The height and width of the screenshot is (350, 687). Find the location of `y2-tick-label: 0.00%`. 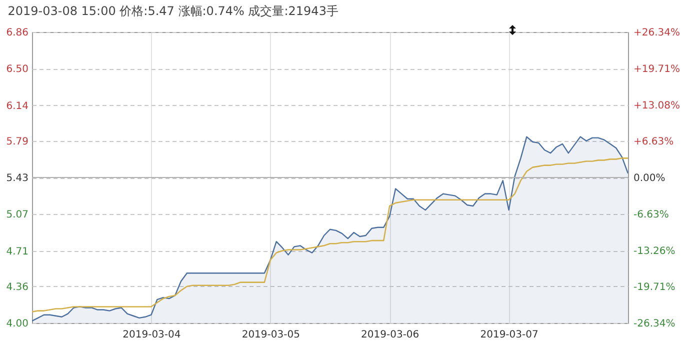

y2-tick-label: 0.00% is located at coordinates (650, 178).